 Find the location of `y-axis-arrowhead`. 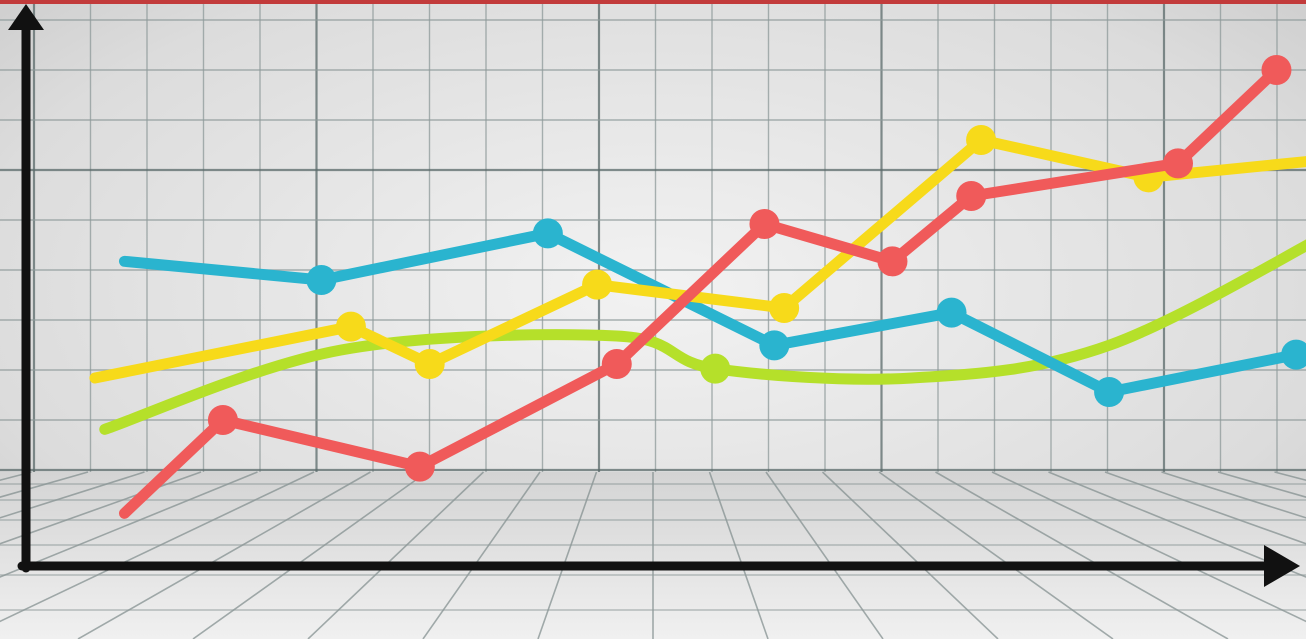

y-axis-arrowhead is located at coordinates (26, 17).